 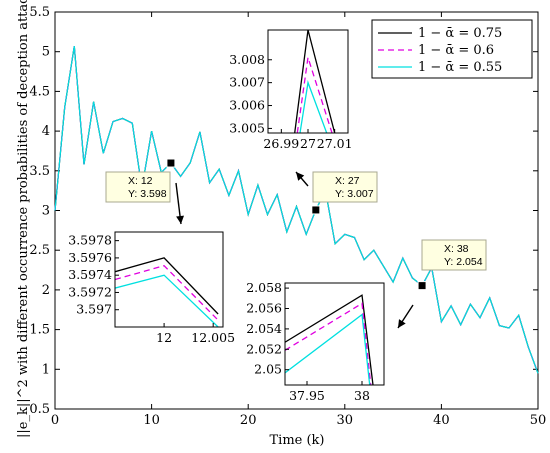 I want to click on legend-entry: 1 − ᾱ = 0.6, so click(x=456, y=50).